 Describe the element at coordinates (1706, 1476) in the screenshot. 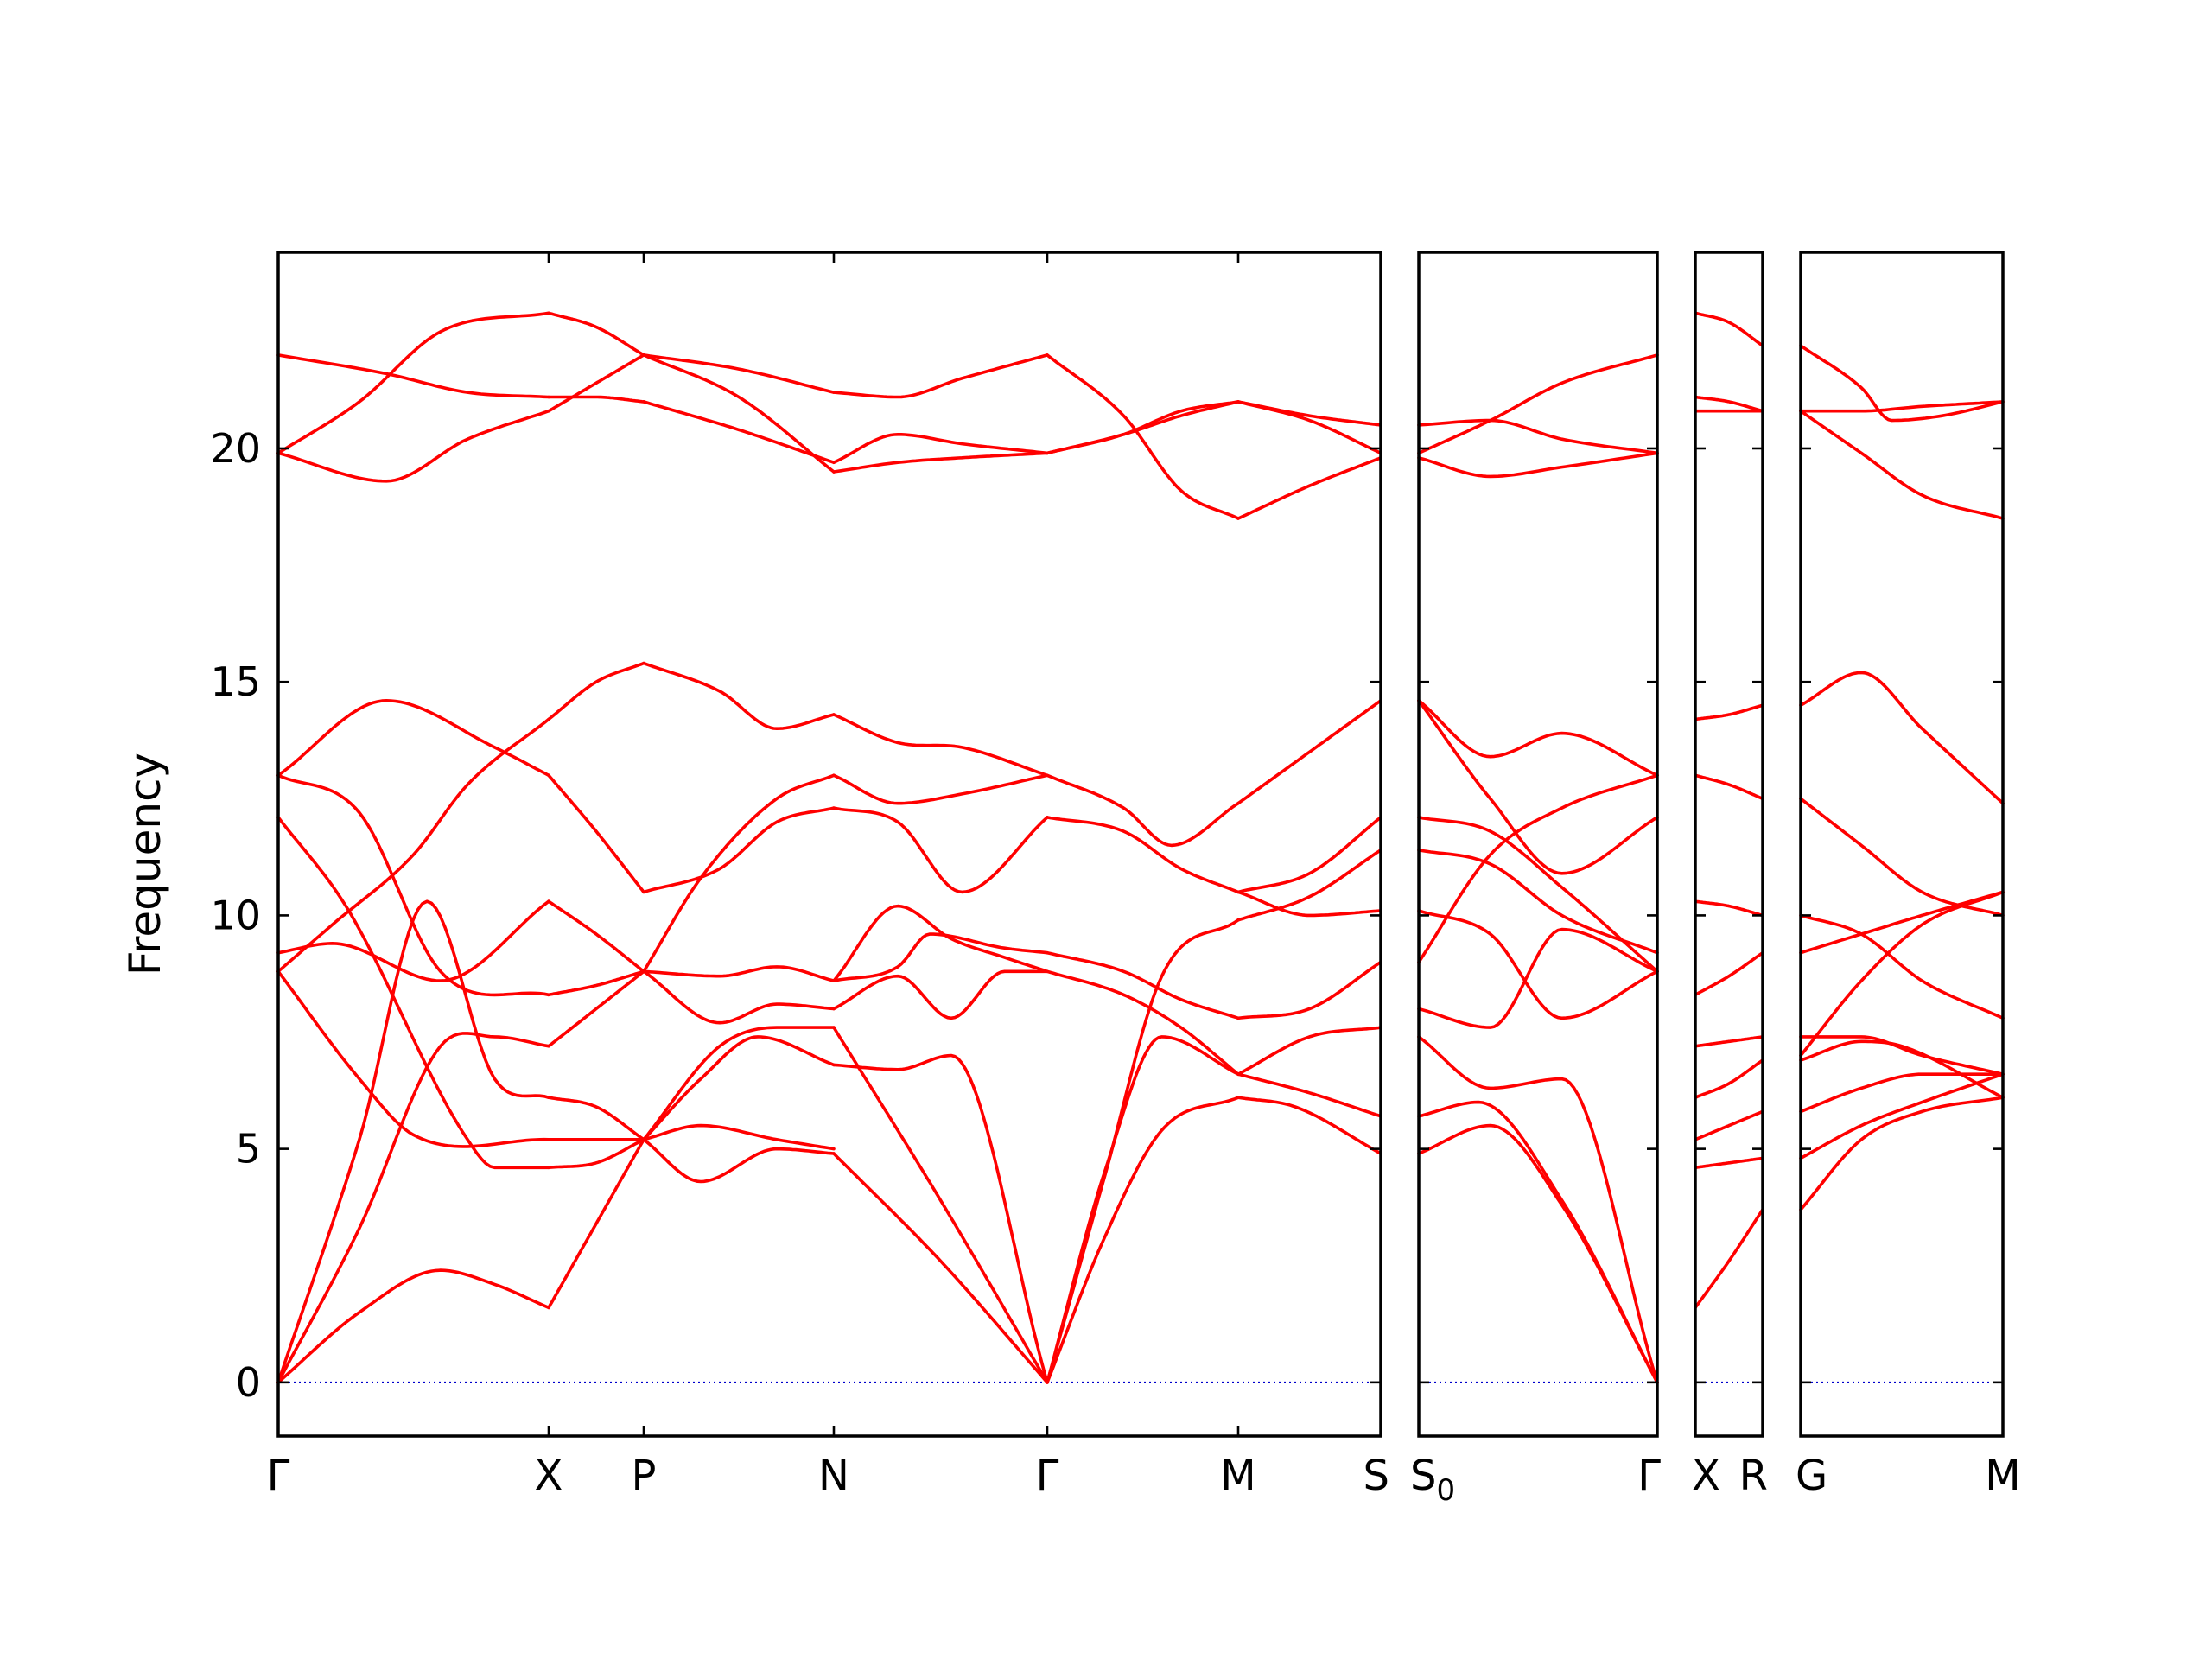

I see `k-point-label: X` at that location.